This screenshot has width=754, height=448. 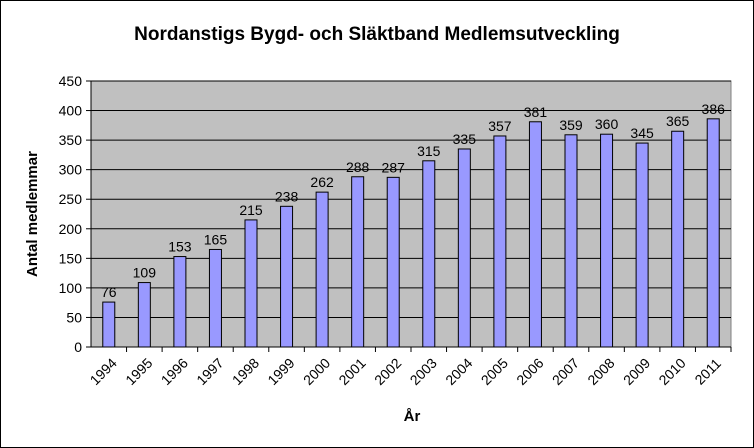 I want to click on bar-1997, so click(x=215, y=298).